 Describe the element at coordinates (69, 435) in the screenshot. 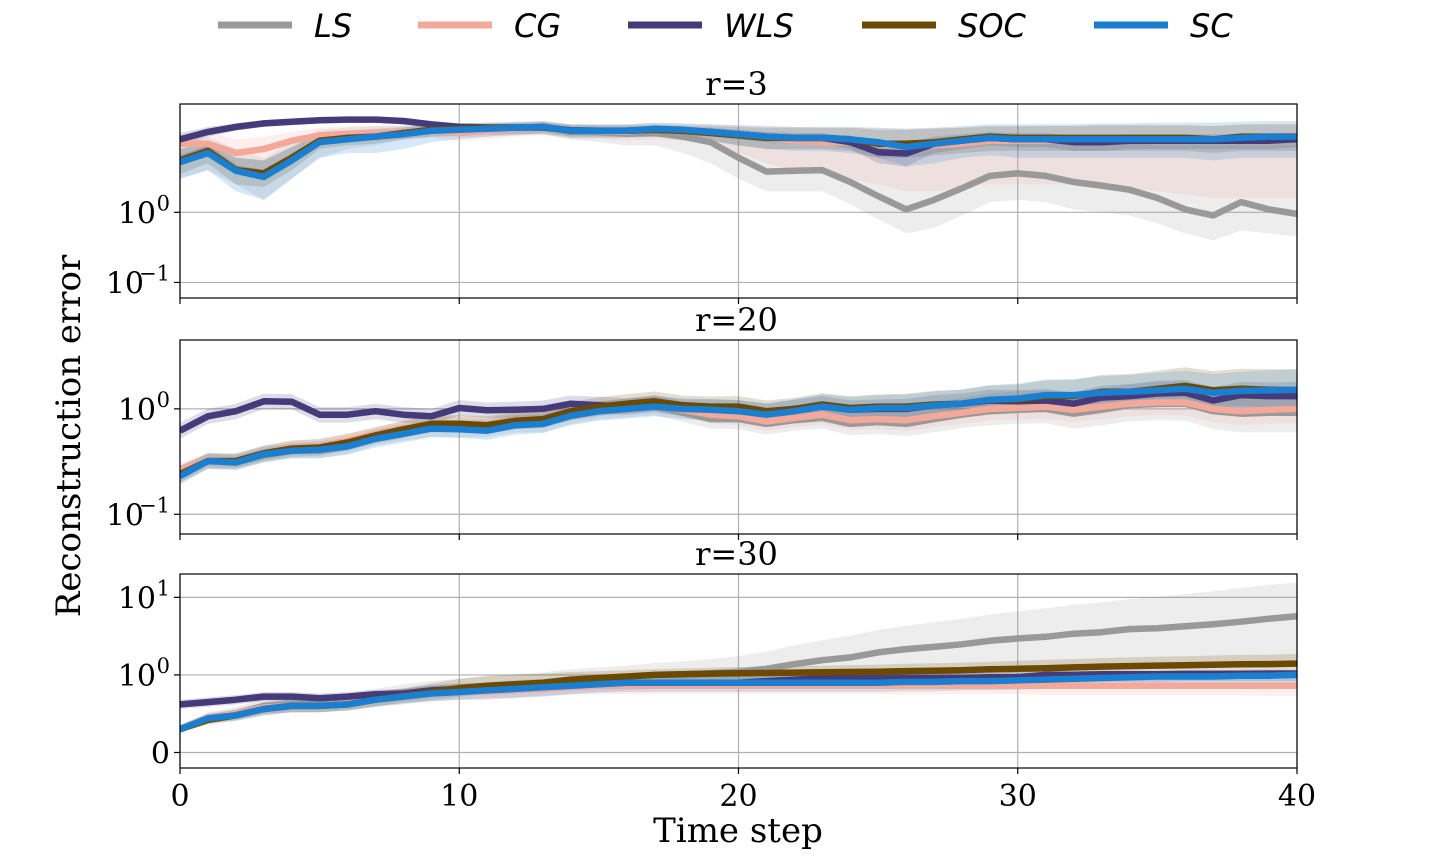

I see `y-axis-label: Reconstruction error` at that location.